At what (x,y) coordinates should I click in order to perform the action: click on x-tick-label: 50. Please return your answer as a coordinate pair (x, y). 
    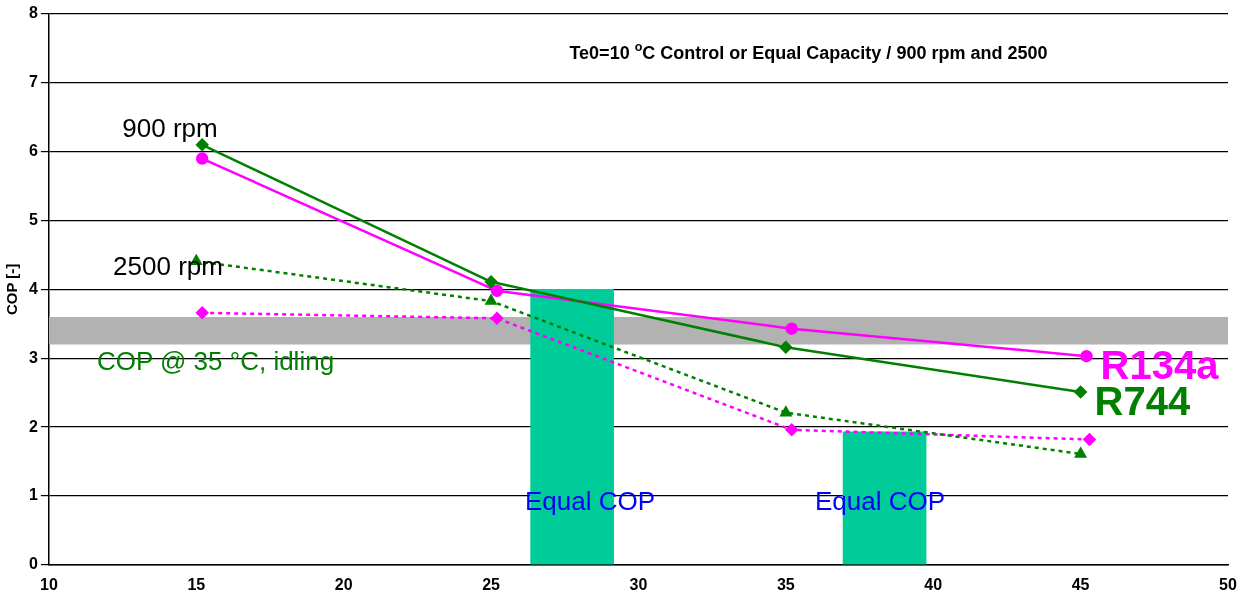
    Looking at the image, I should click on (1228, 584).